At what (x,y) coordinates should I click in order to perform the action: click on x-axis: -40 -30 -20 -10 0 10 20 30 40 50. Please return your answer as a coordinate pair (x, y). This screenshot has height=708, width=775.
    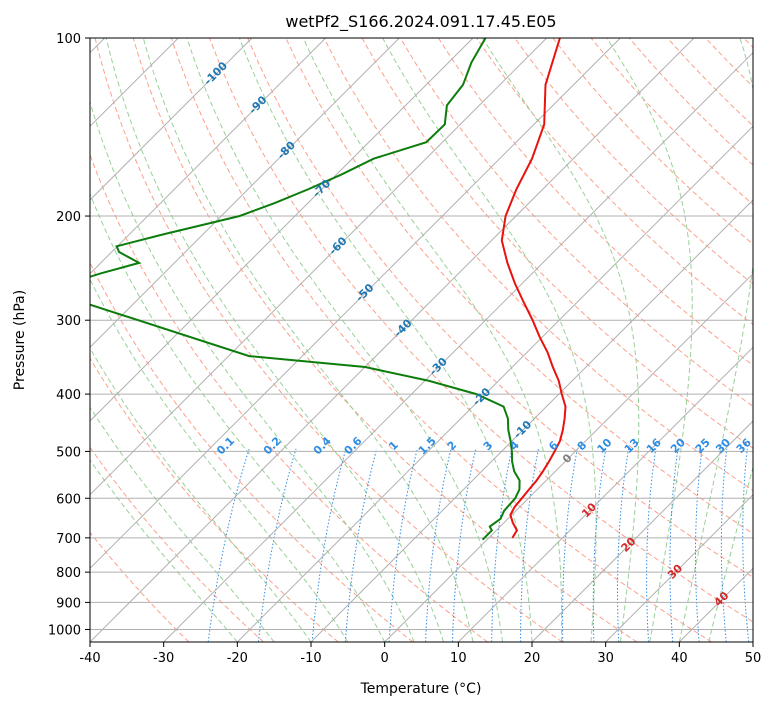
    Looking at the image, I should click on (420, 654).